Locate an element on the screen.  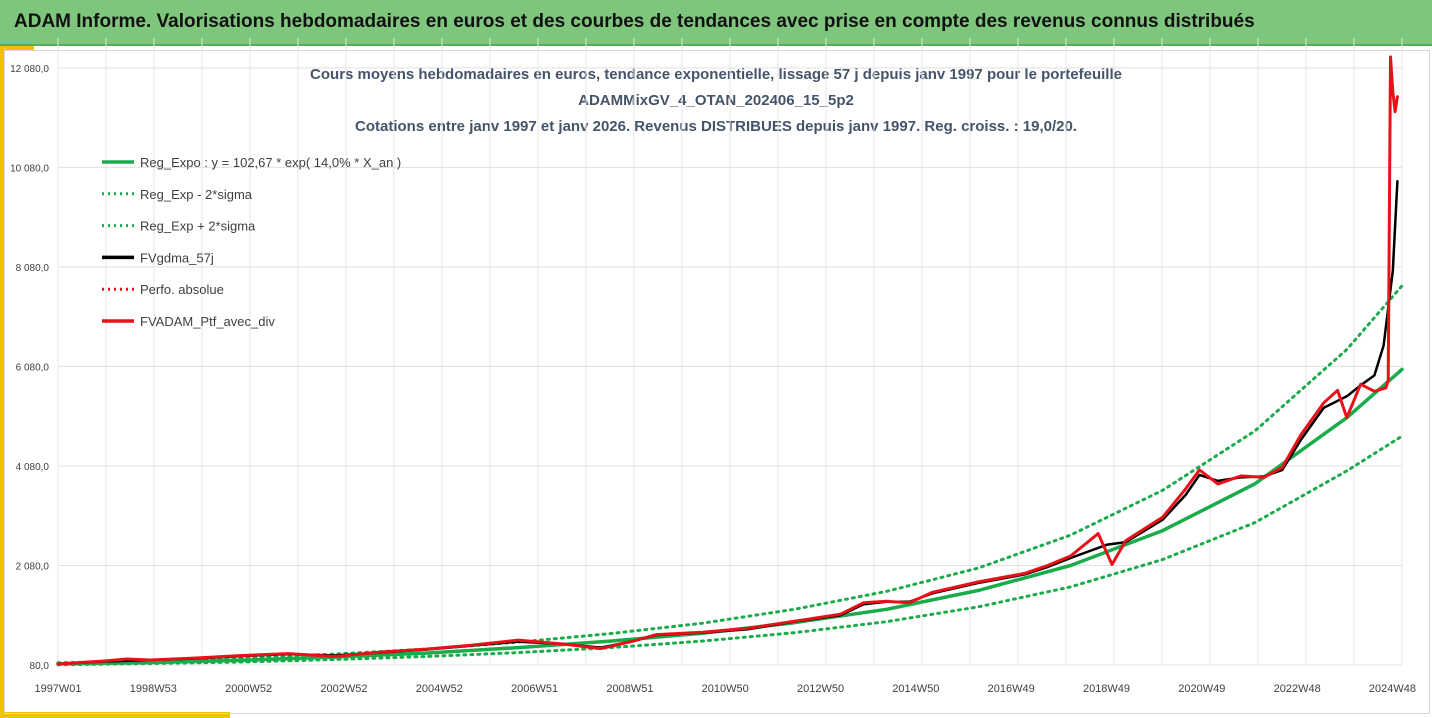
x-tick-label: 2008W51 is located at coordinates (629, 689).